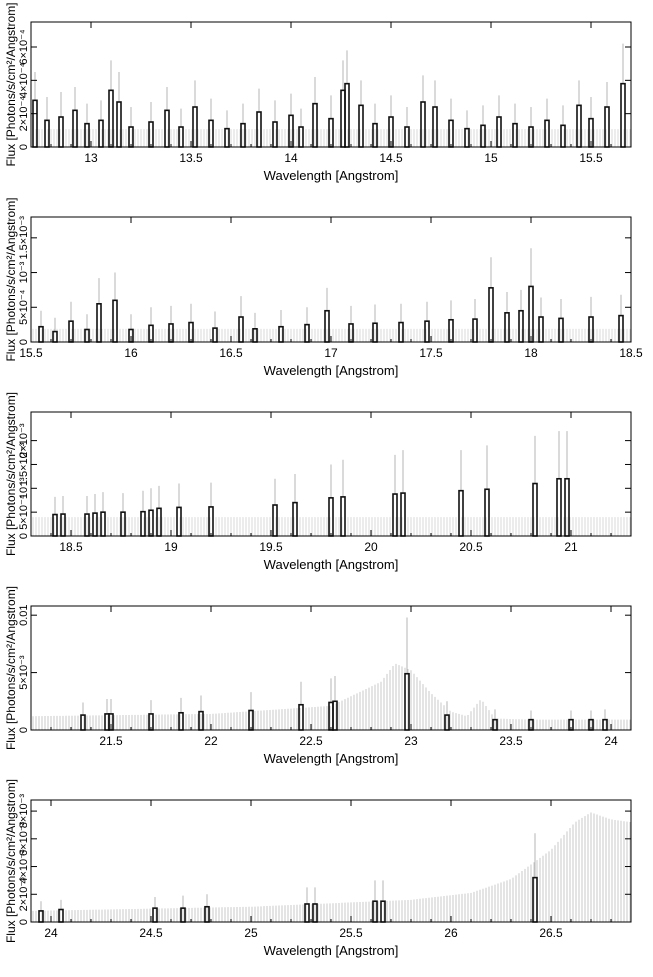 This screenshot has width=653, height=977. I want to click on x-tick-label: 16, so click(131, 353).